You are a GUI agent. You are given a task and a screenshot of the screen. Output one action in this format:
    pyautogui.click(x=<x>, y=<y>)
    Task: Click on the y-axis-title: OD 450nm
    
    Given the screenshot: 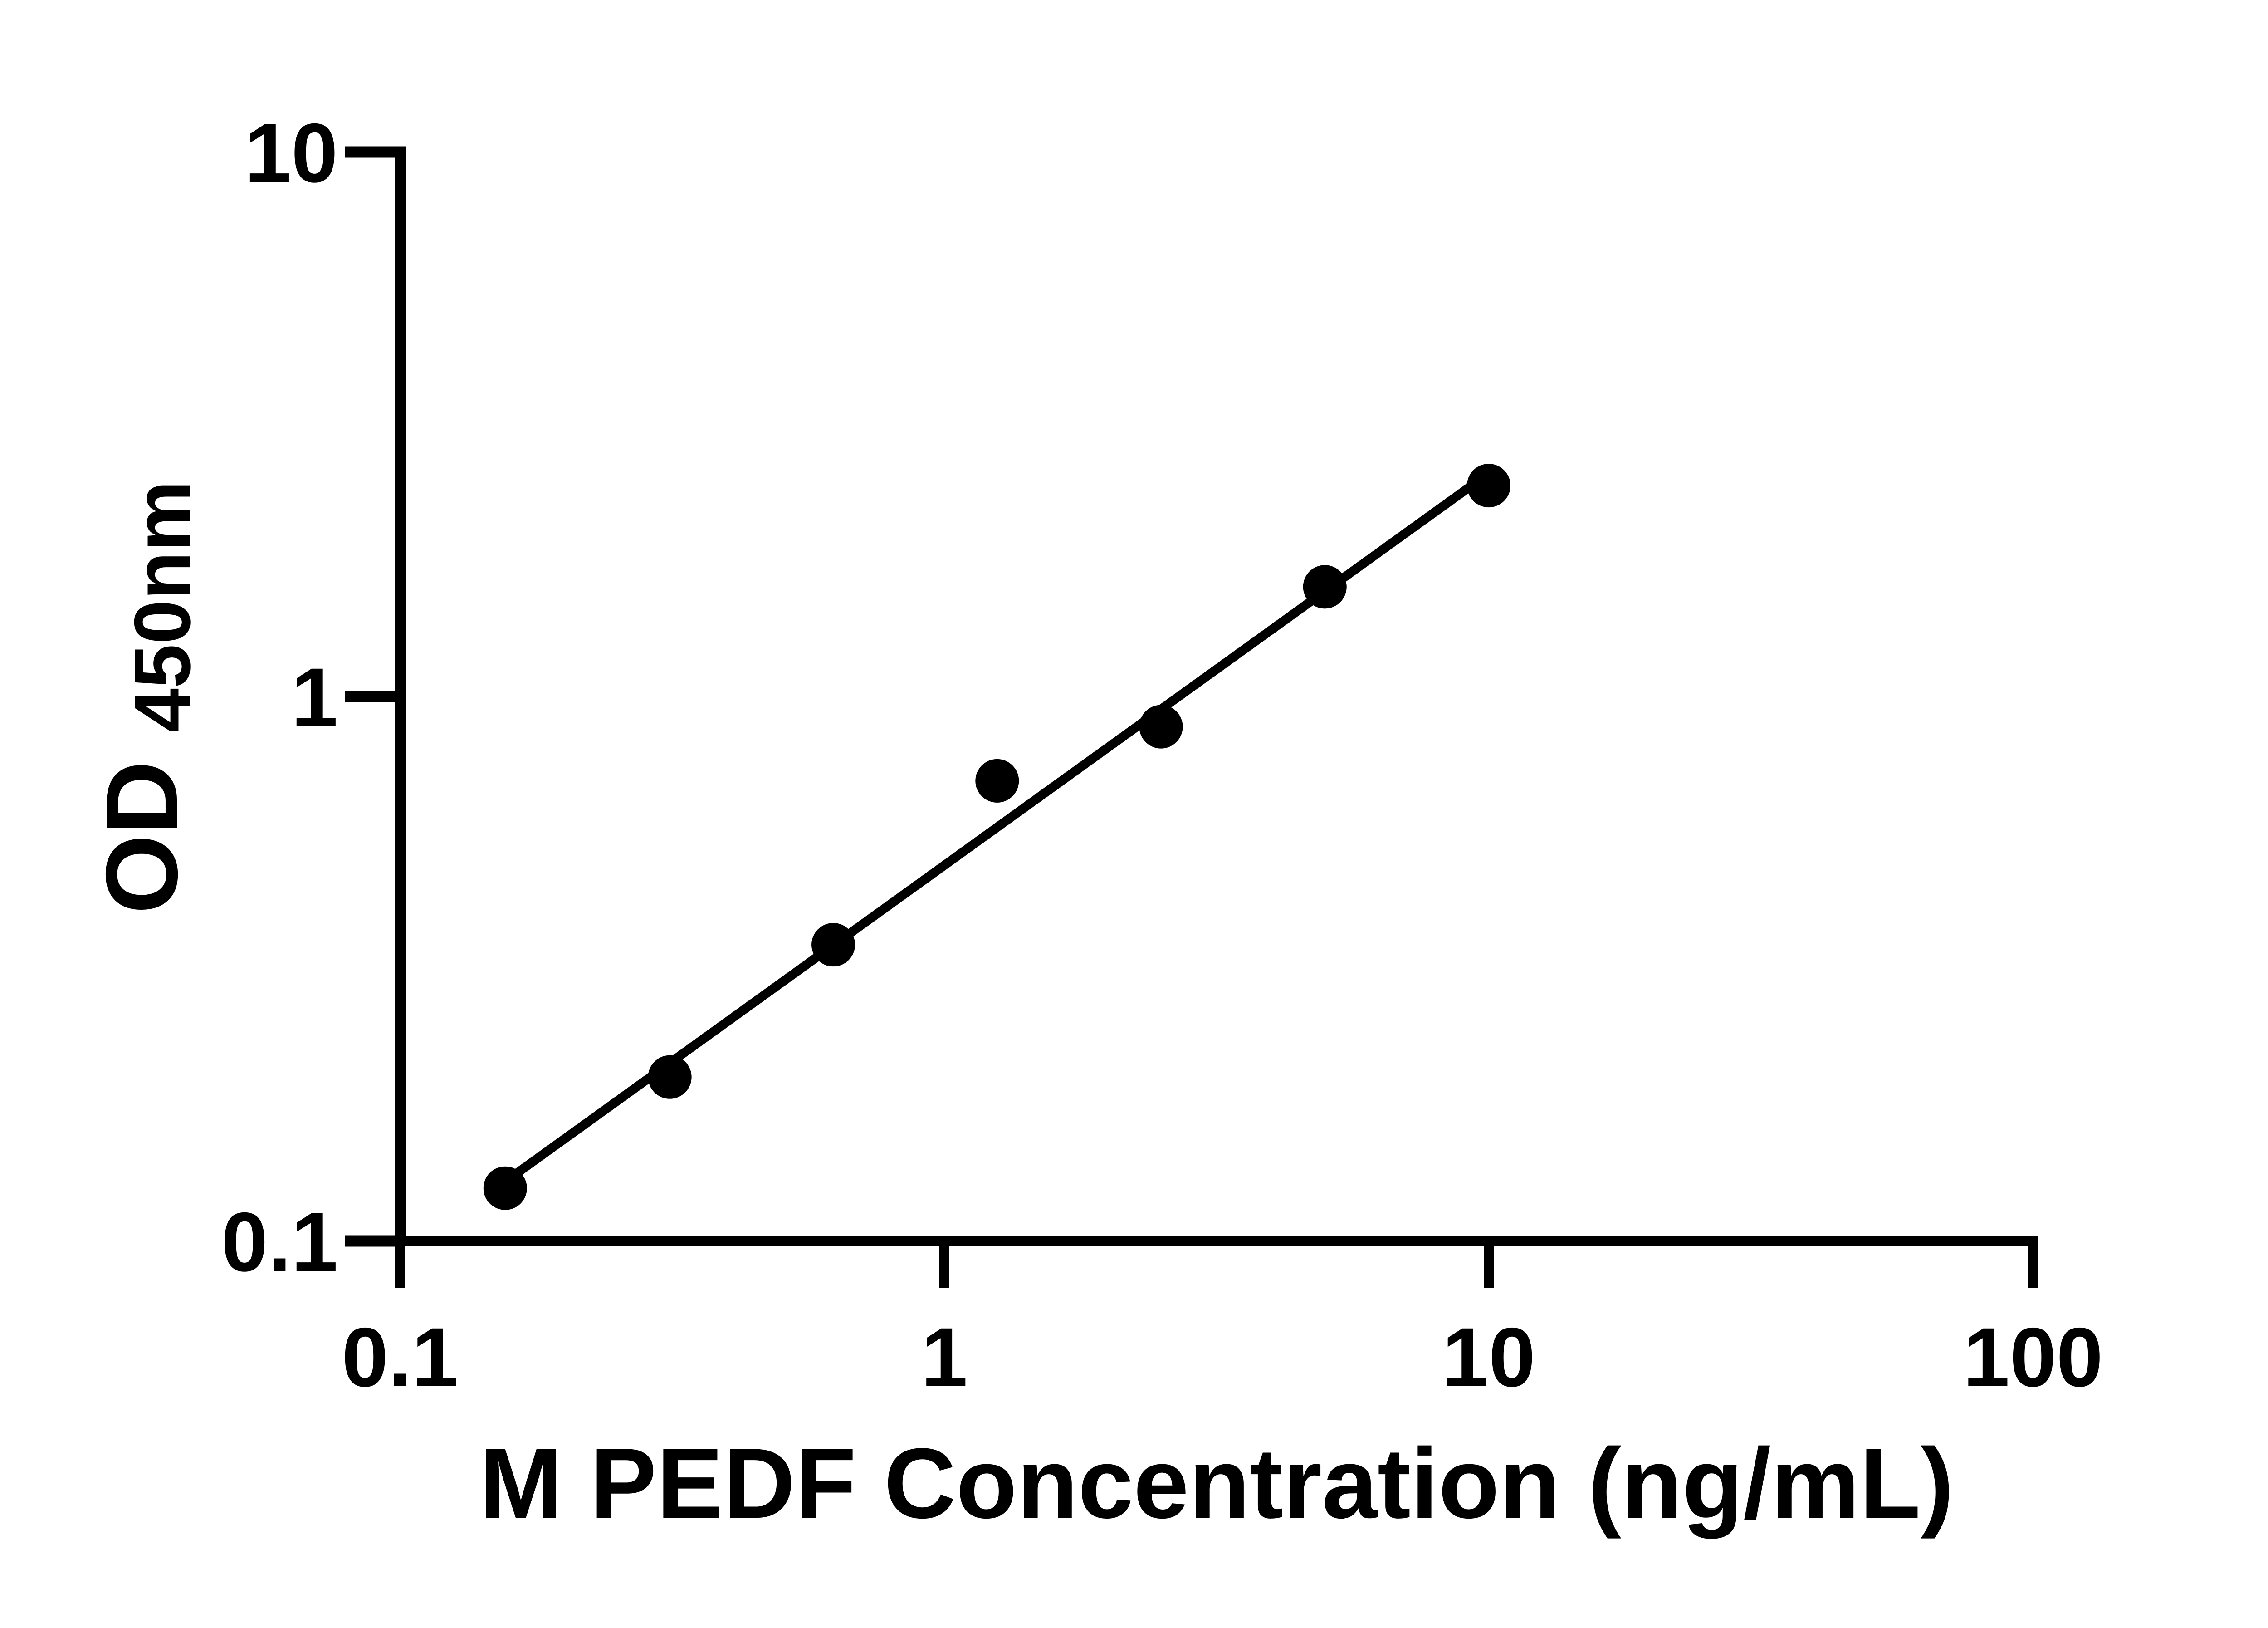 What is the action you would take?
    pyautogui.click(x=146, y=697)
    